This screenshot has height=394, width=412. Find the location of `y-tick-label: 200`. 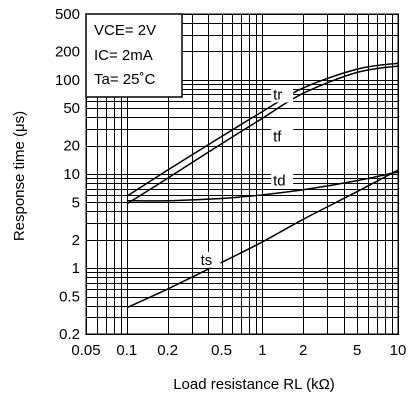

y-tick-label: 200 is located at coordinates (67, 51).